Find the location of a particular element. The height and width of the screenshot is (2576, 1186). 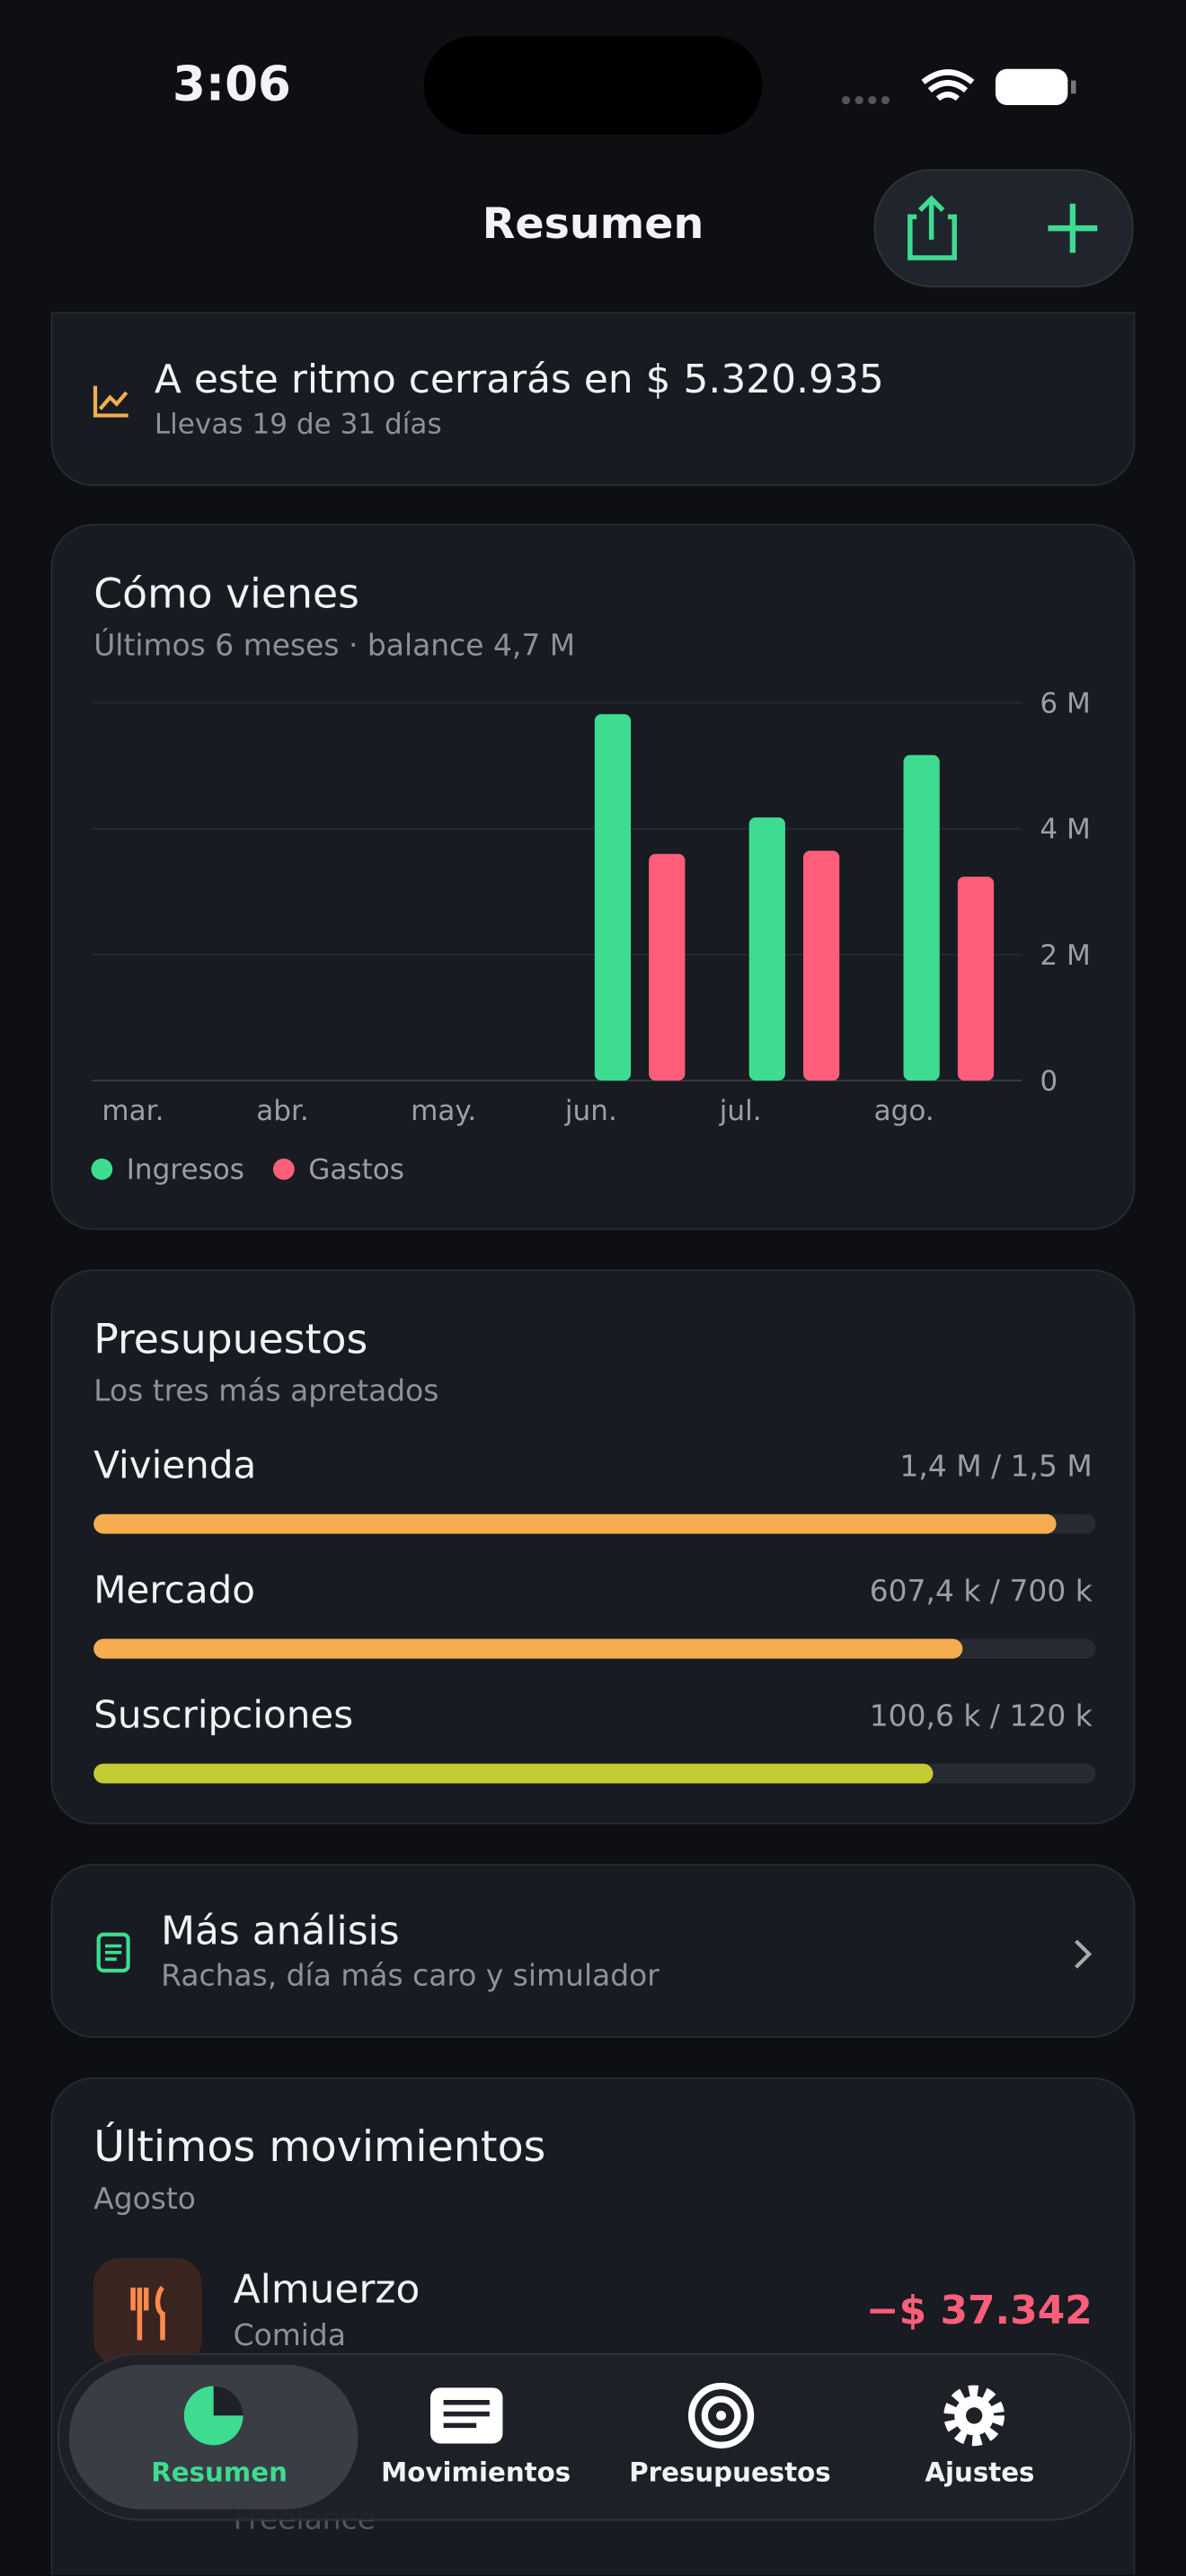

budget-name: Mercado is located at coordinates (174, 1591).